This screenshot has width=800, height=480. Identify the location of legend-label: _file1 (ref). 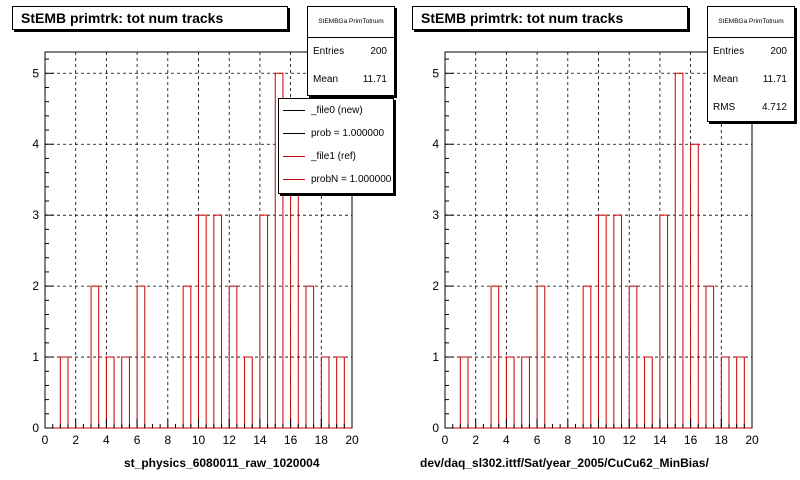
(334, 156).